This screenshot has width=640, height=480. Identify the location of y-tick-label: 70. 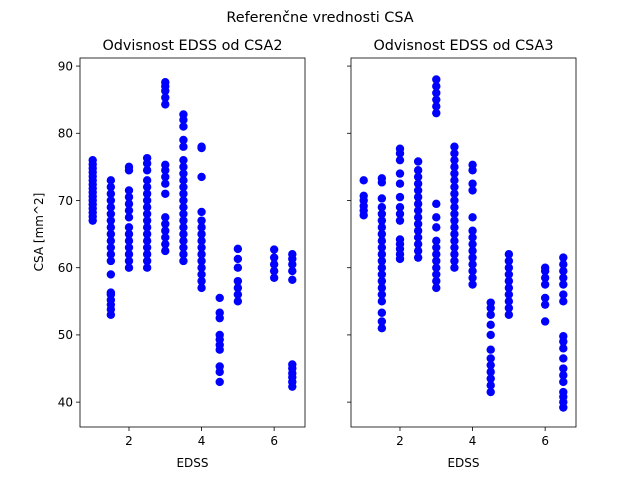
(65, 201).